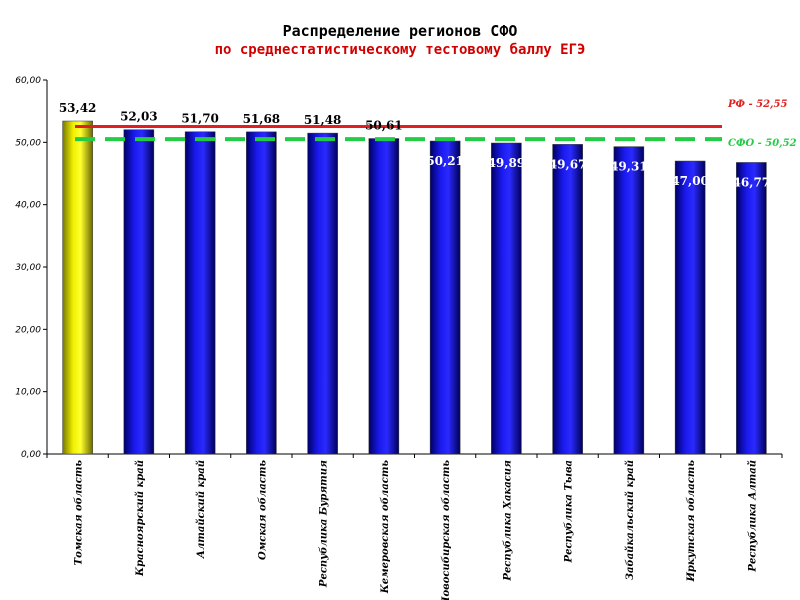  I want to click on data-label-республика-хакасия: 49,89, so click(507, 163).